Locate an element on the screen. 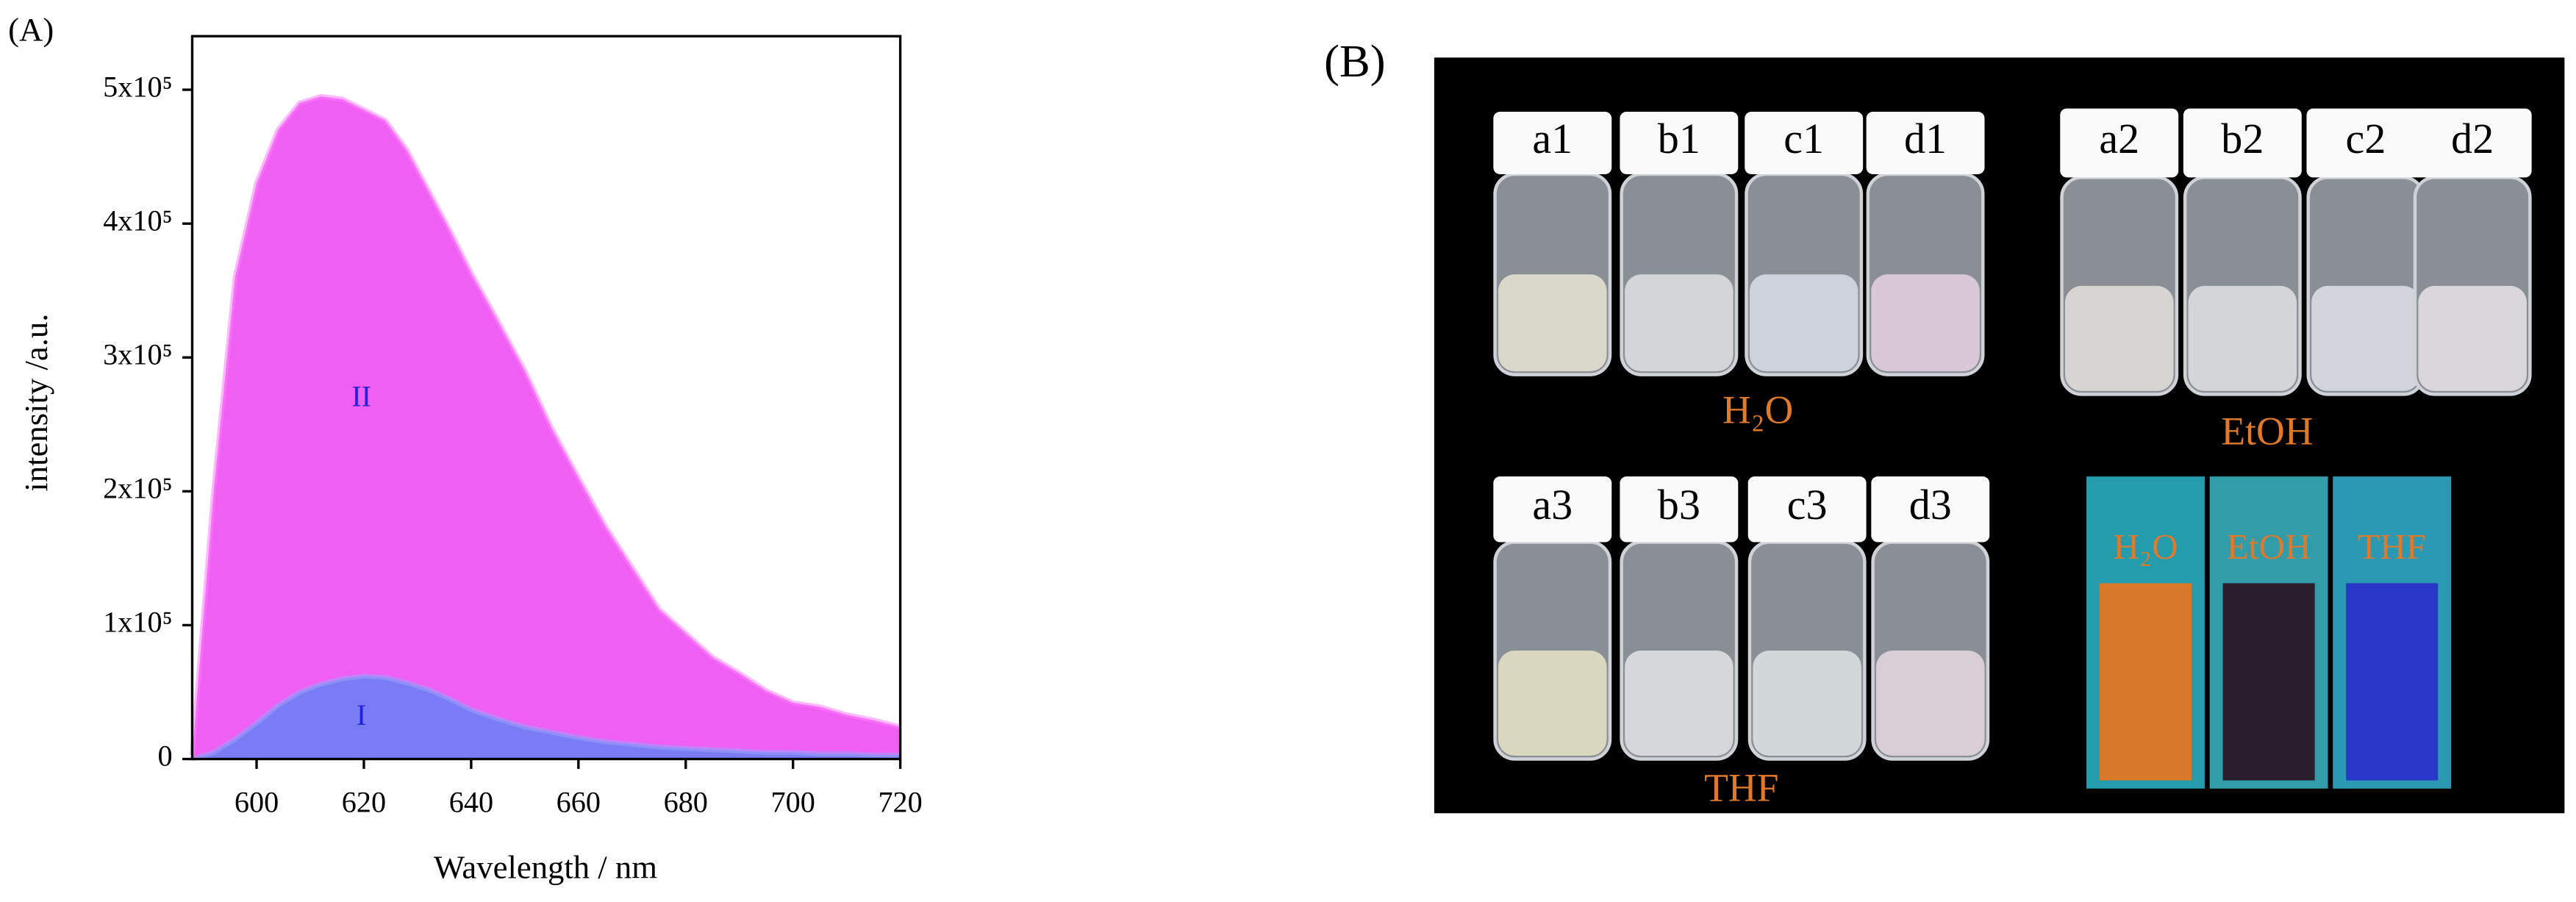 The width and height of the screenshot is (2576, 902). x-tick-label: 720 is located at coordinates (900, 801).